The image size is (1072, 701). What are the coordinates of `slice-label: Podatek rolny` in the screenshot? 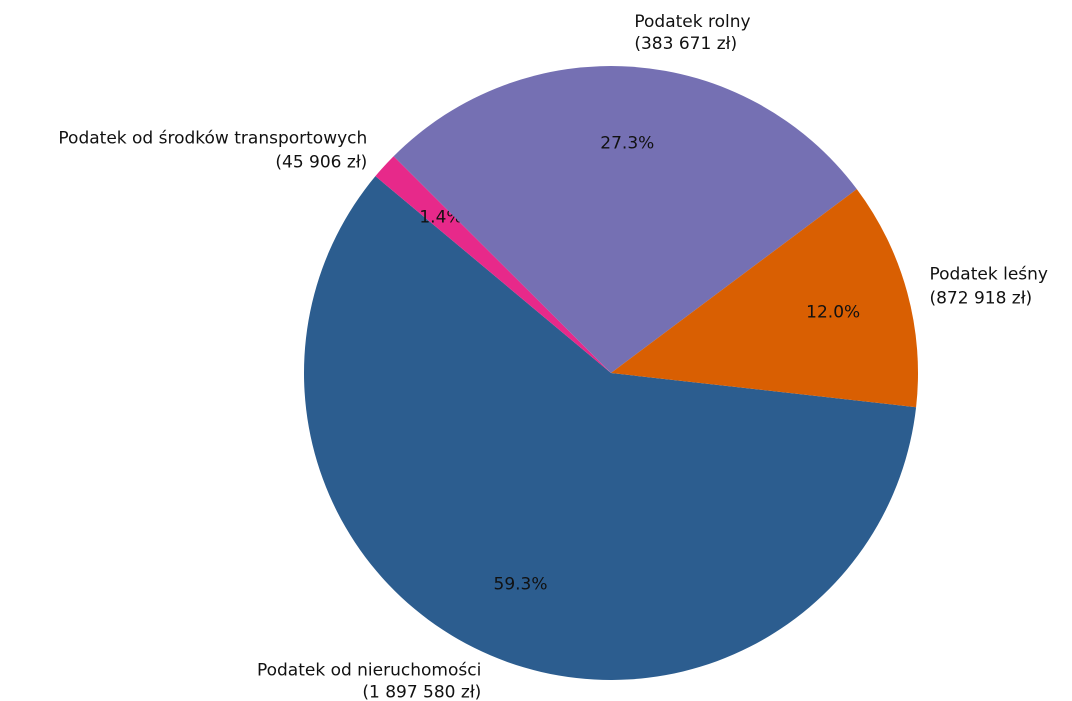 It's located at (692, 22).